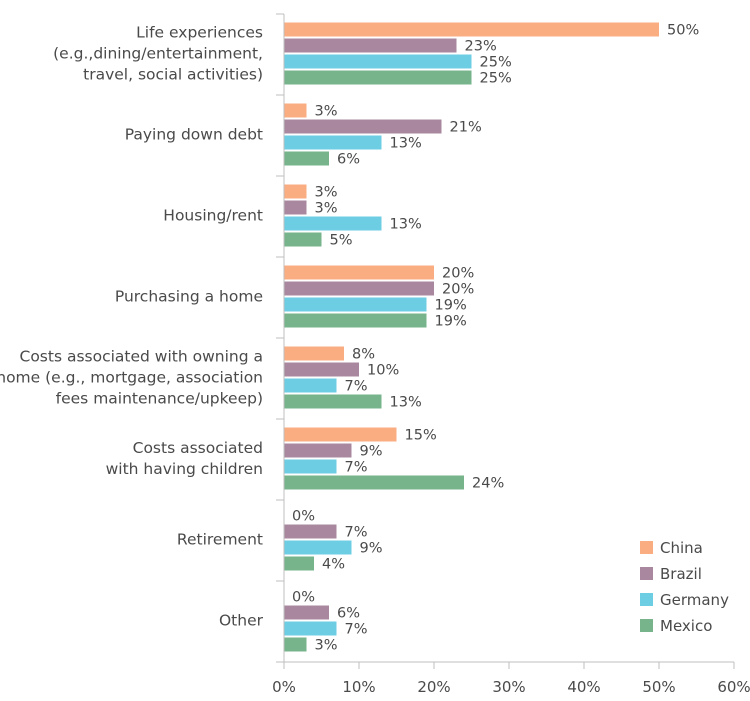  I want to click on value-label-brazil-6: 7%, so click(356, 533).